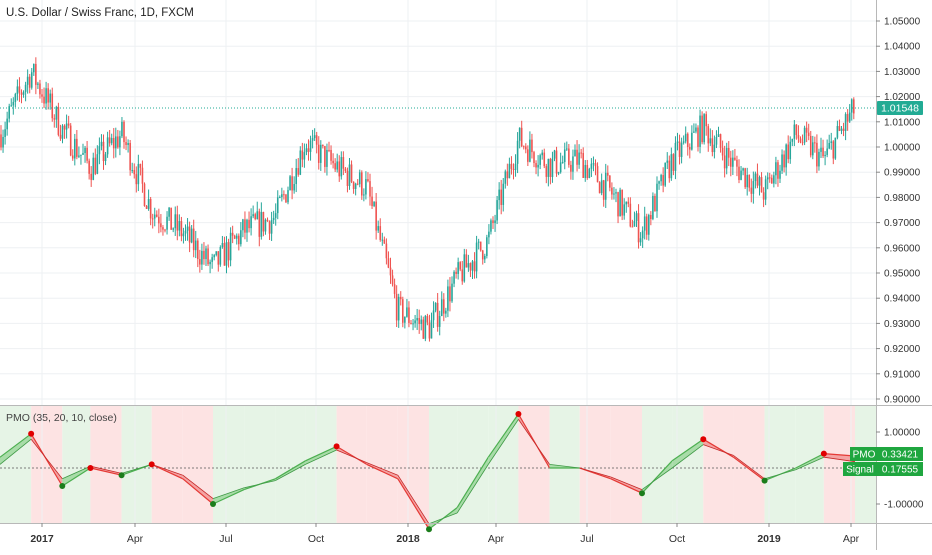  I want to click on indicator-tick-label: -1.00000, so click(904, 505).